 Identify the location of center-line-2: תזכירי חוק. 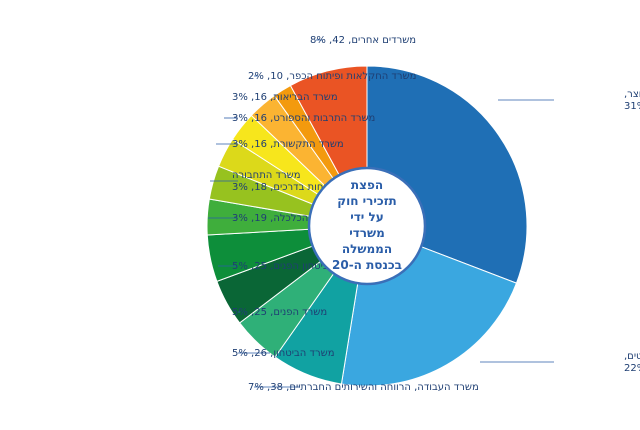
(366, 201).